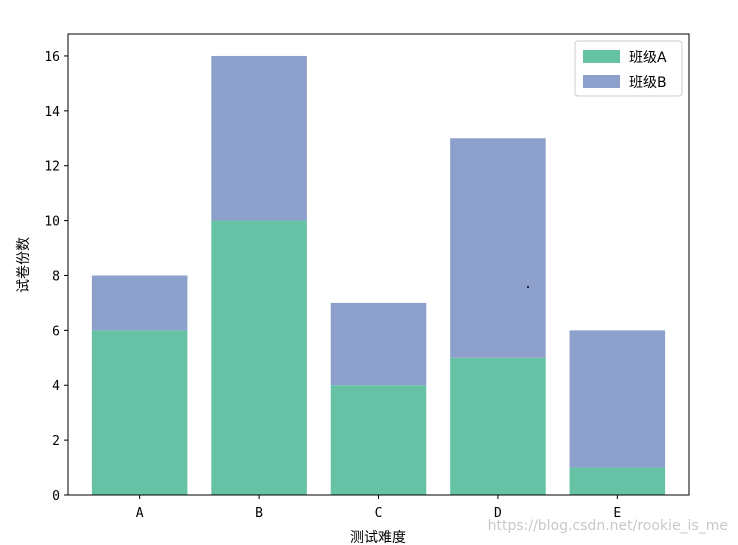 The image size is (738, 545). I want to click on legend: 班级A 班级B, so click(628, 68).